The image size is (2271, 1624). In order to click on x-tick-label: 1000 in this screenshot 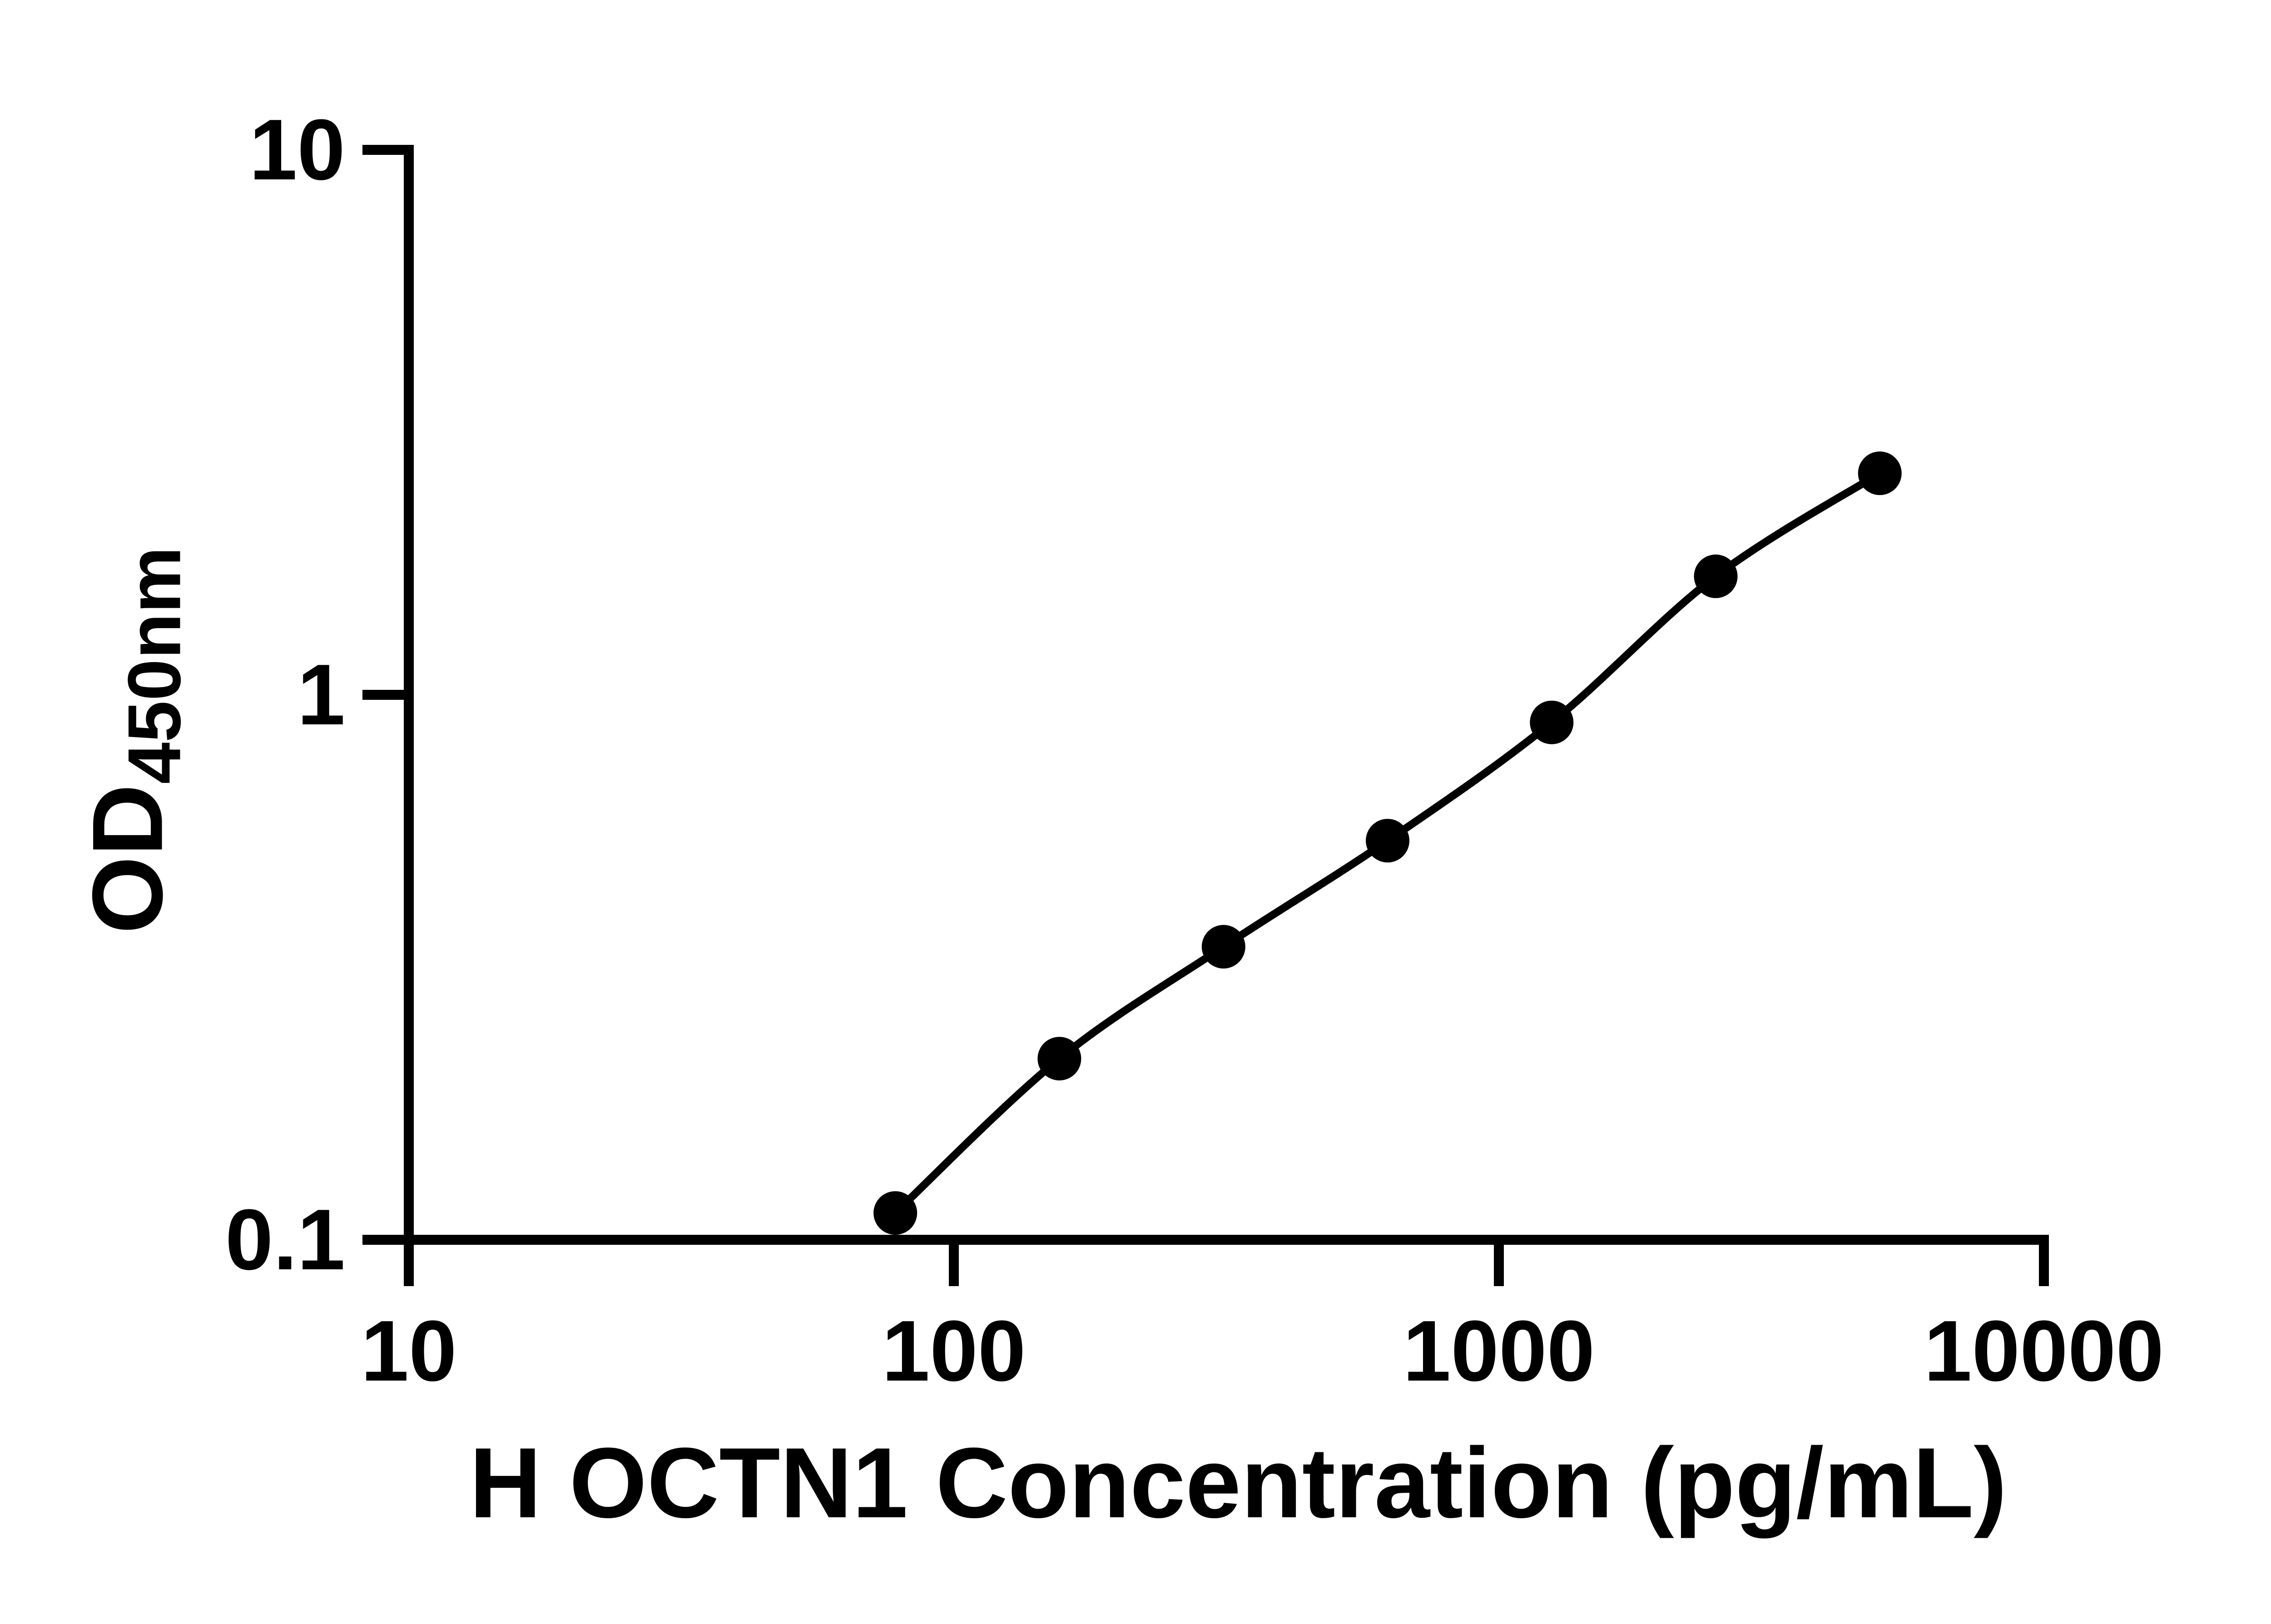, I will do `click(1499, 1351)`.